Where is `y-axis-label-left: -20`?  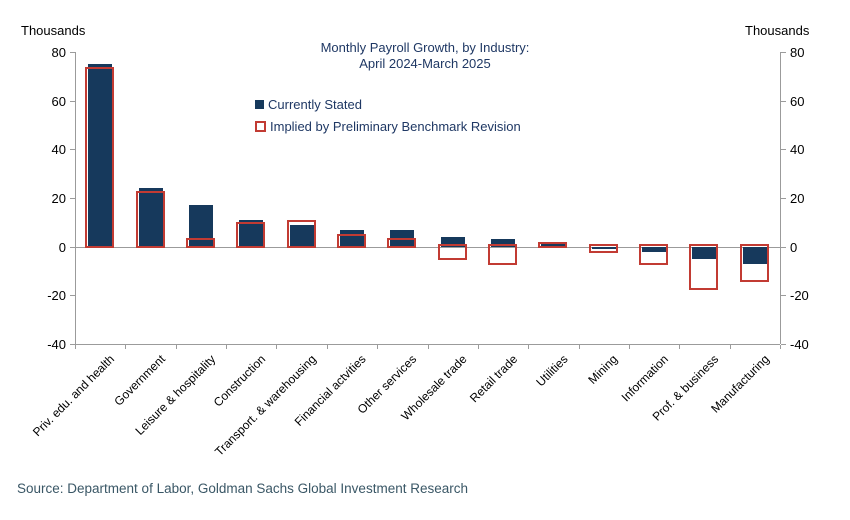 y-axis-label-left: -20 is located at coordinates (56, 295).